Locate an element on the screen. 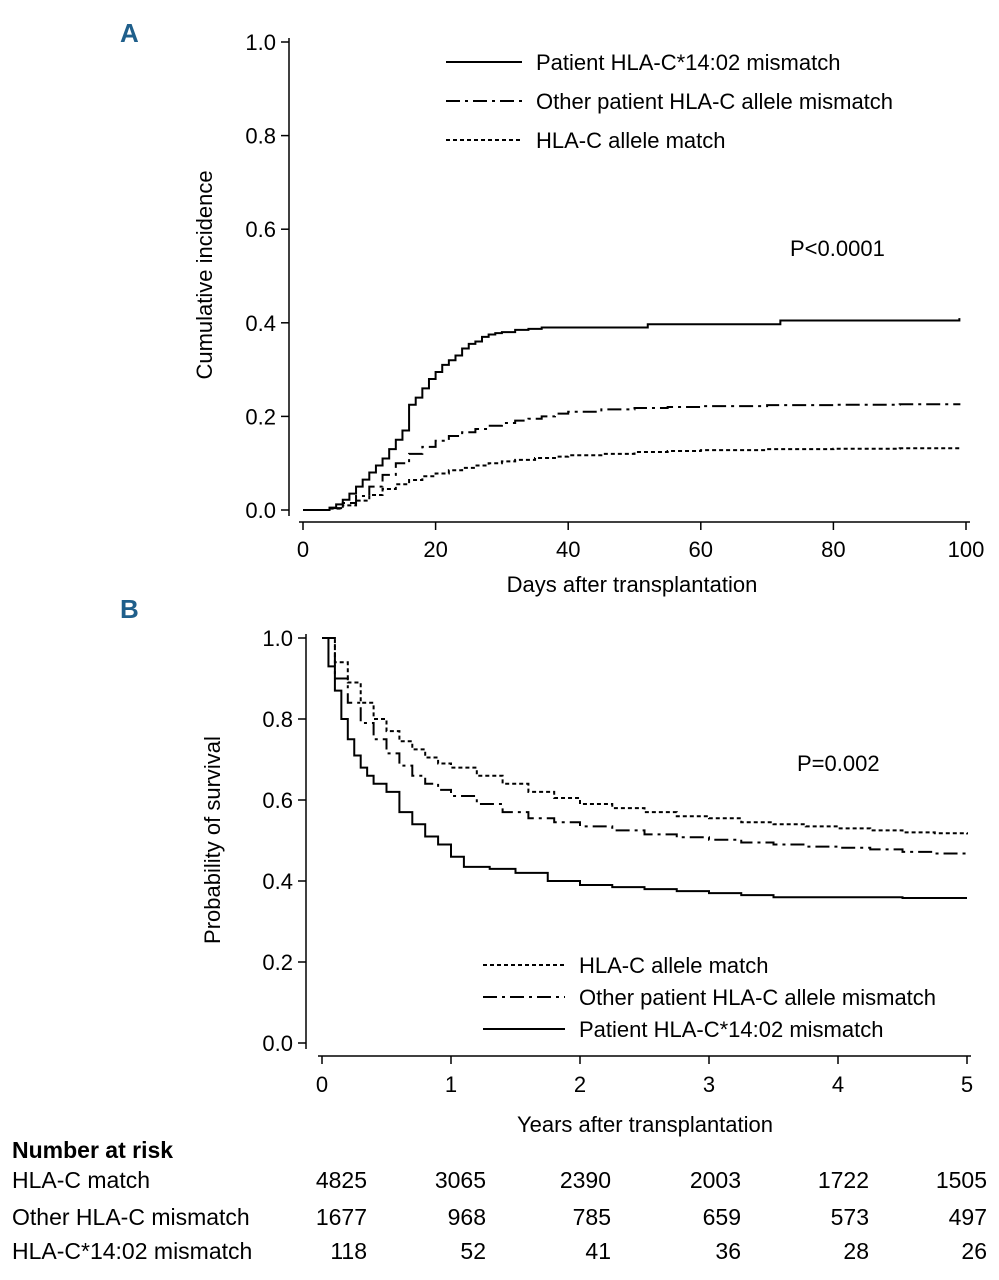  x-tick-label: 20 is located at coordinates (435, 549).